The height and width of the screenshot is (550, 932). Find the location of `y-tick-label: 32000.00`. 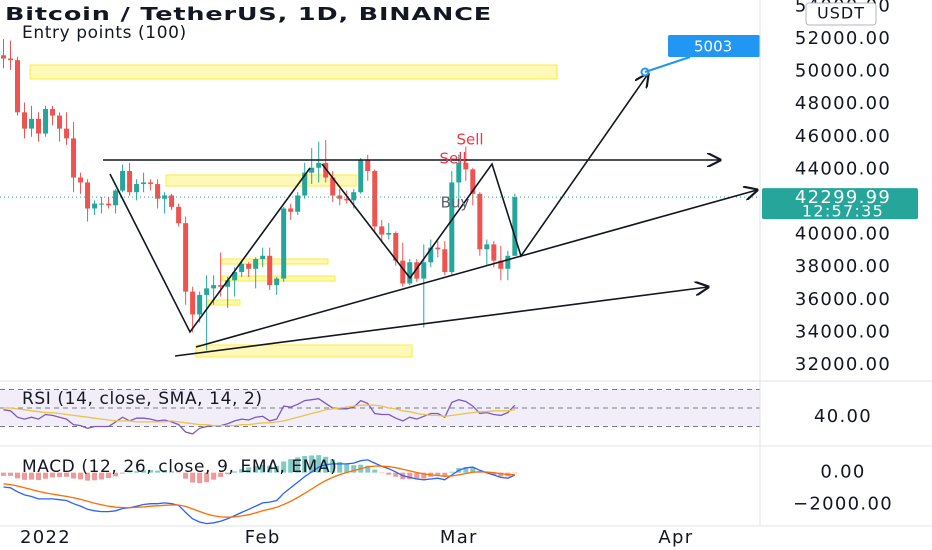

y-tick-label: 32000.00 is located at coordinates (843, 364).